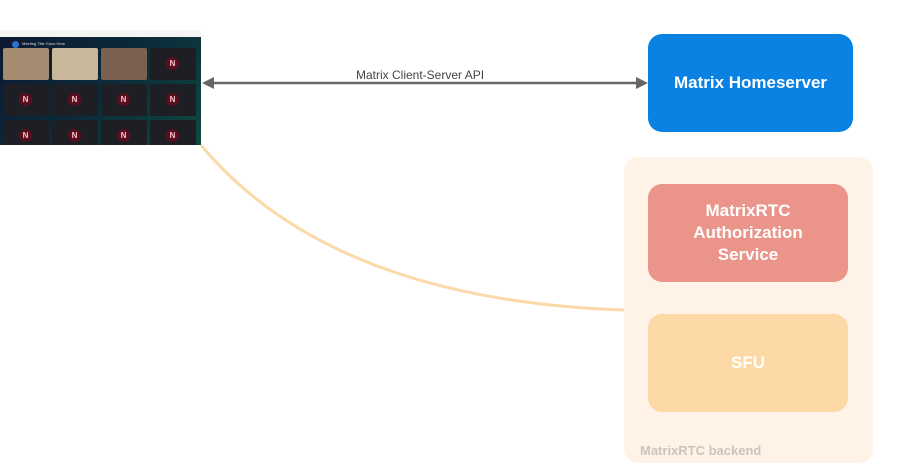 The height and width of the screenshot is (466, 909). What do you see at coordinates (208, 83) in the screenshot?
I see `arrowhead-left-icon` at bounding box center [208, 83].